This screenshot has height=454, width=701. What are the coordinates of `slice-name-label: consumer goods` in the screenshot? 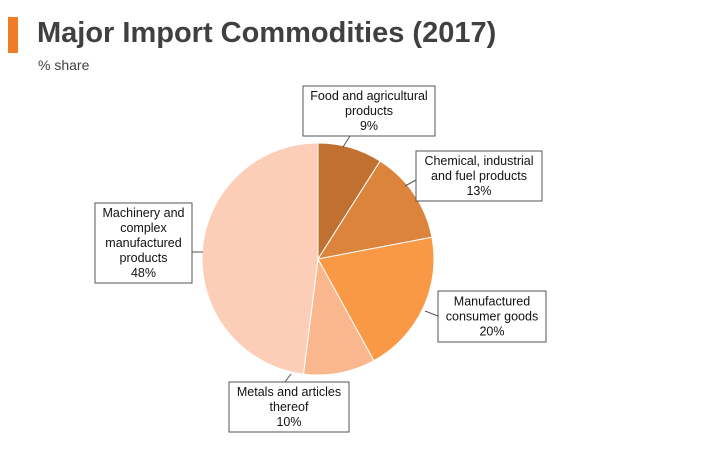 It's located at (492, 317).